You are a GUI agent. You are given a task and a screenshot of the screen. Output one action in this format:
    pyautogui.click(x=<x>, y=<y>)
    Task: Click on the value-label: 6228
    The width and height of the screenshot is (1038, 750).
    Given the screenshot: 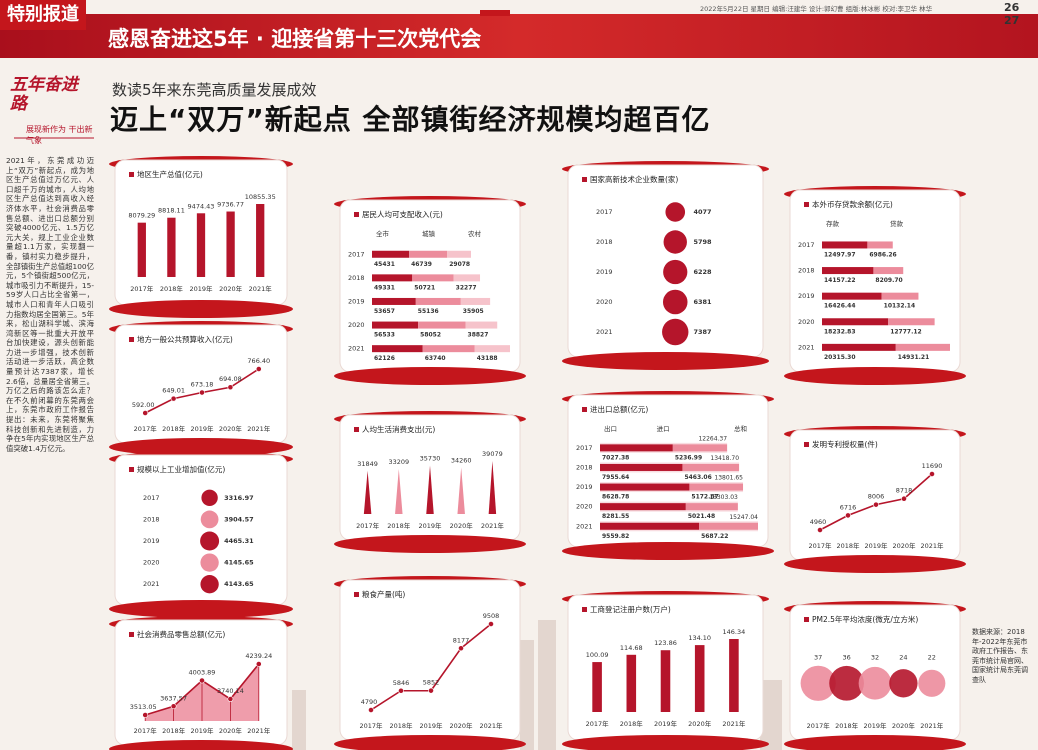 What is the action you would take?
    pyautogui.click(x=702, y=272)
    